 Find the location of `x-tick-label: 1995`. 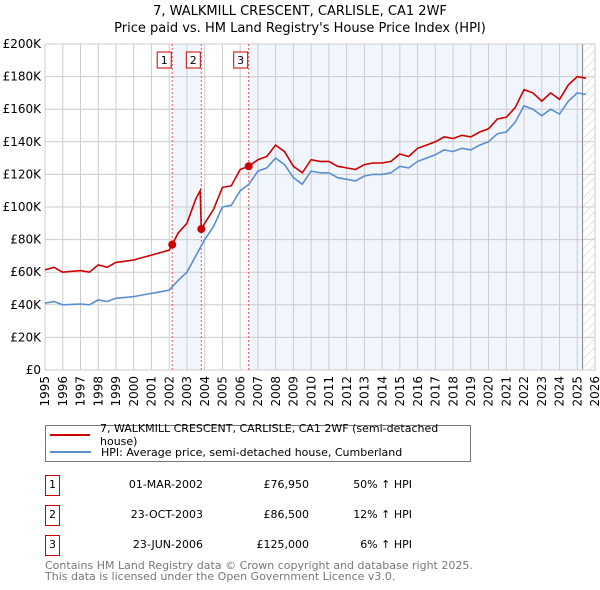

x-tick-label: 1995 is located at coordinates (45, 391).